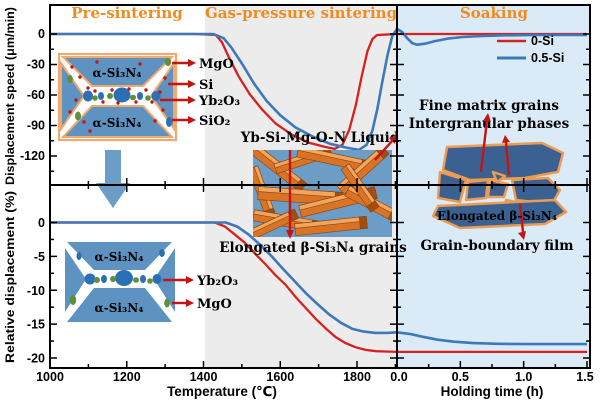 The height and width of the screenshot is (400, 600). I want to click on alpha-si3n4-label-top2: α-Si₃N₄, so click(119, 257).